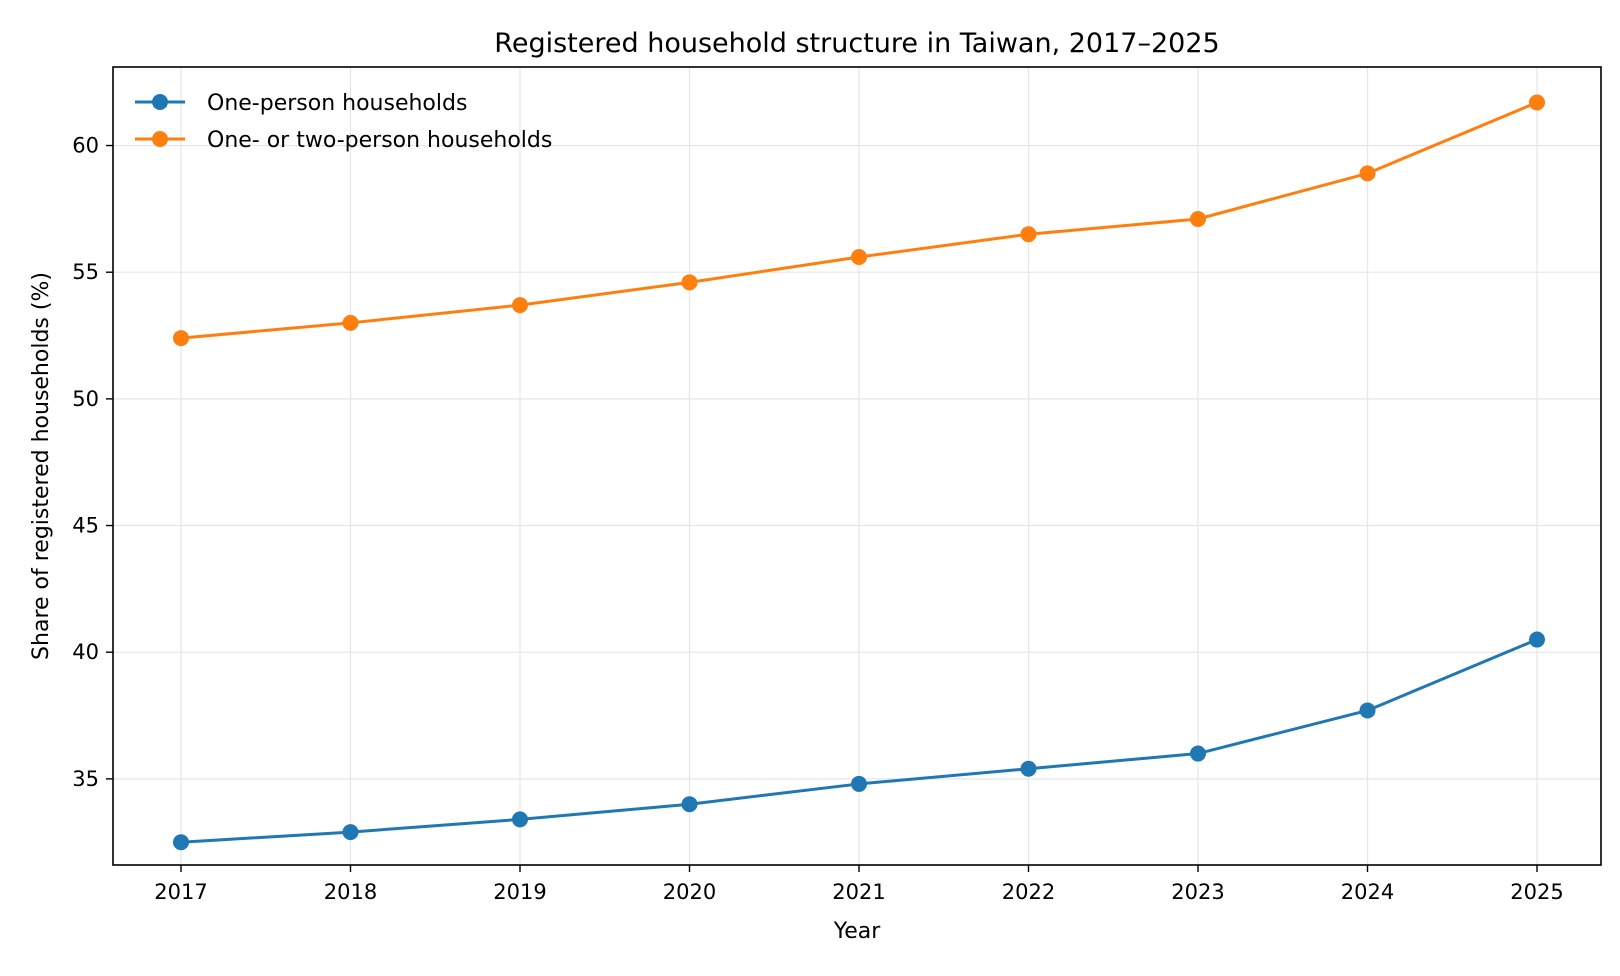  I want to click on y-tick-label: 35, so click(85, 779).